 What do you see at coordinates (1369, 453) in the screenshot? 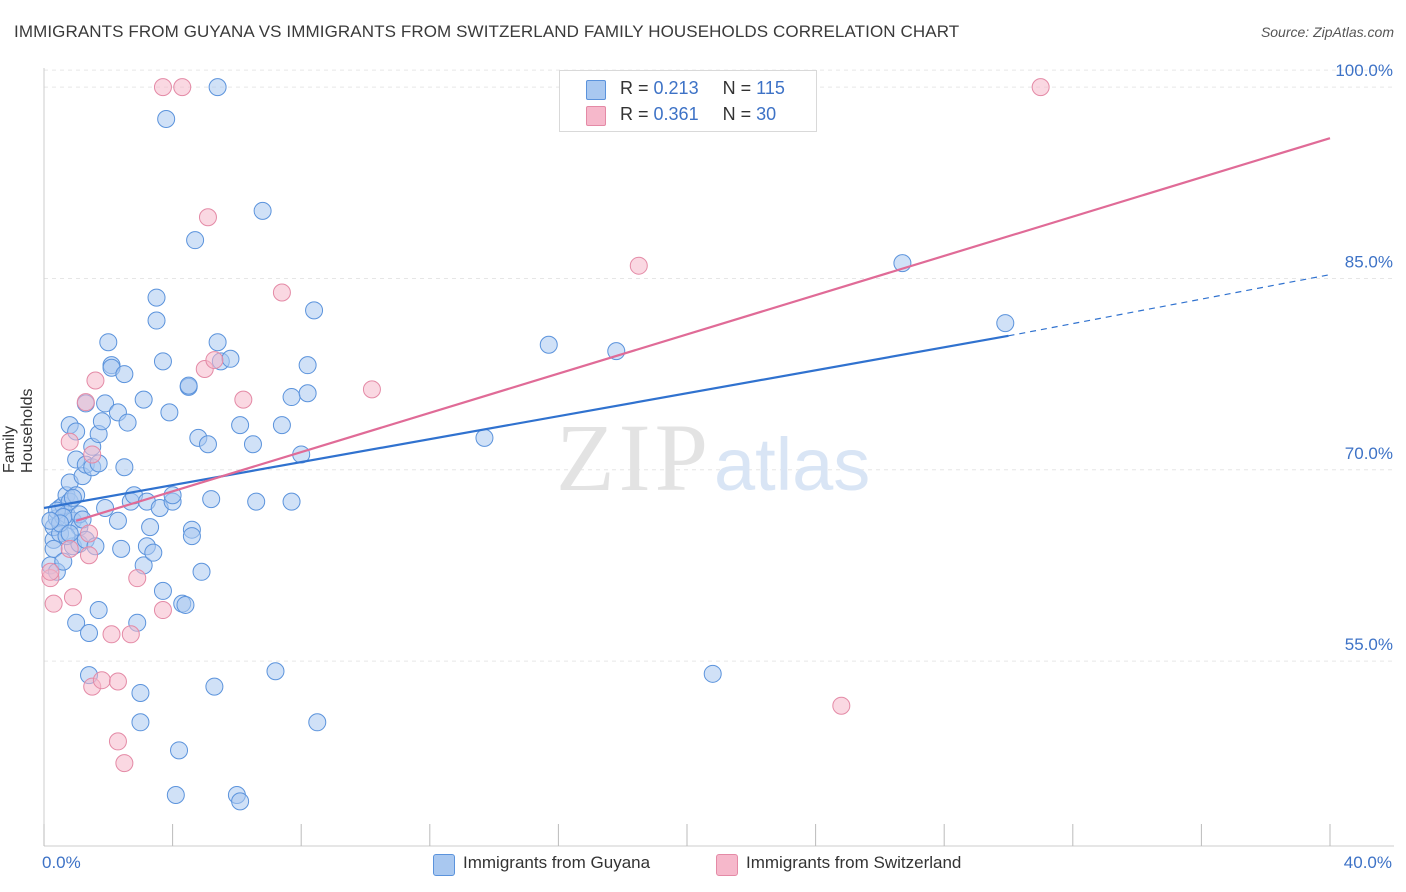
I see `y-tick-label: 70.0%` at bounding box center [1369, 453].